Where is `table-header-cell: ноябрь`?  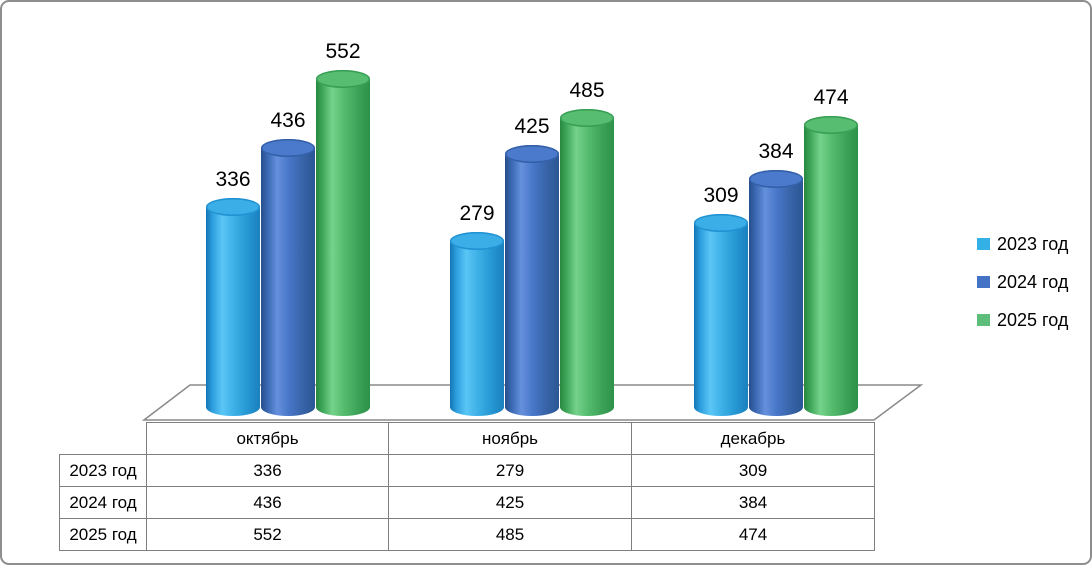 table-header-cell: ноябрь is located at coordinates (510, 438).